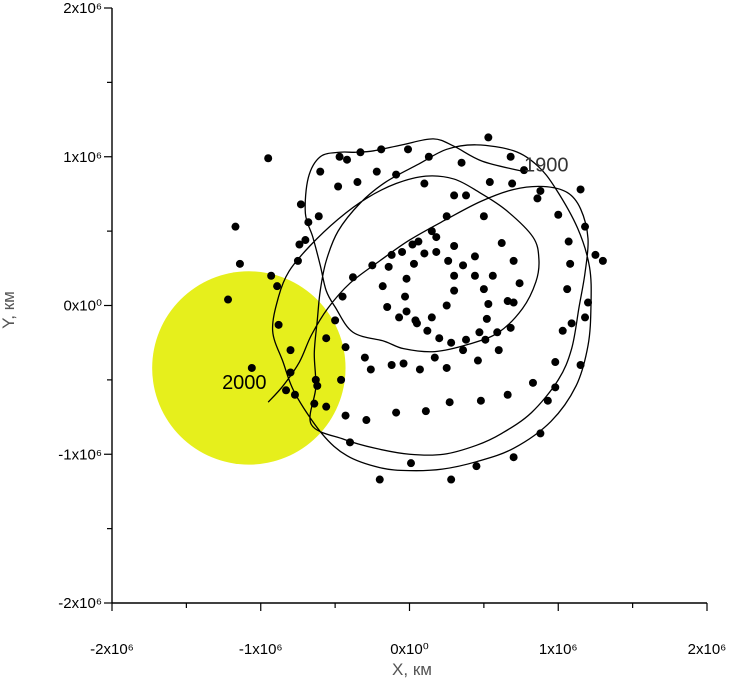 The image size is (730, 680). I want to click on x-tick-label: -2x10⁶, so click(112, 649).